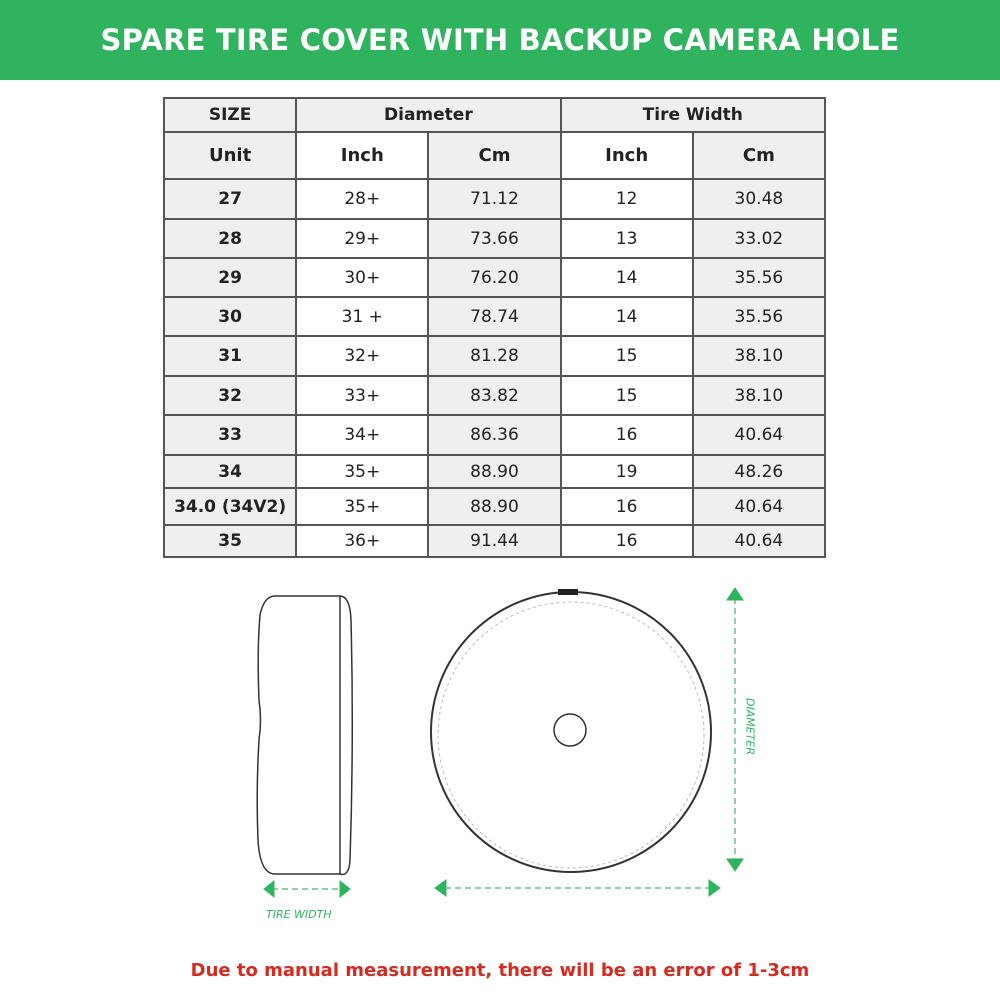  Describe the element at coordinates (759, 471) in the screenshot. I see `width-cm-cell: 48.26` at that location.